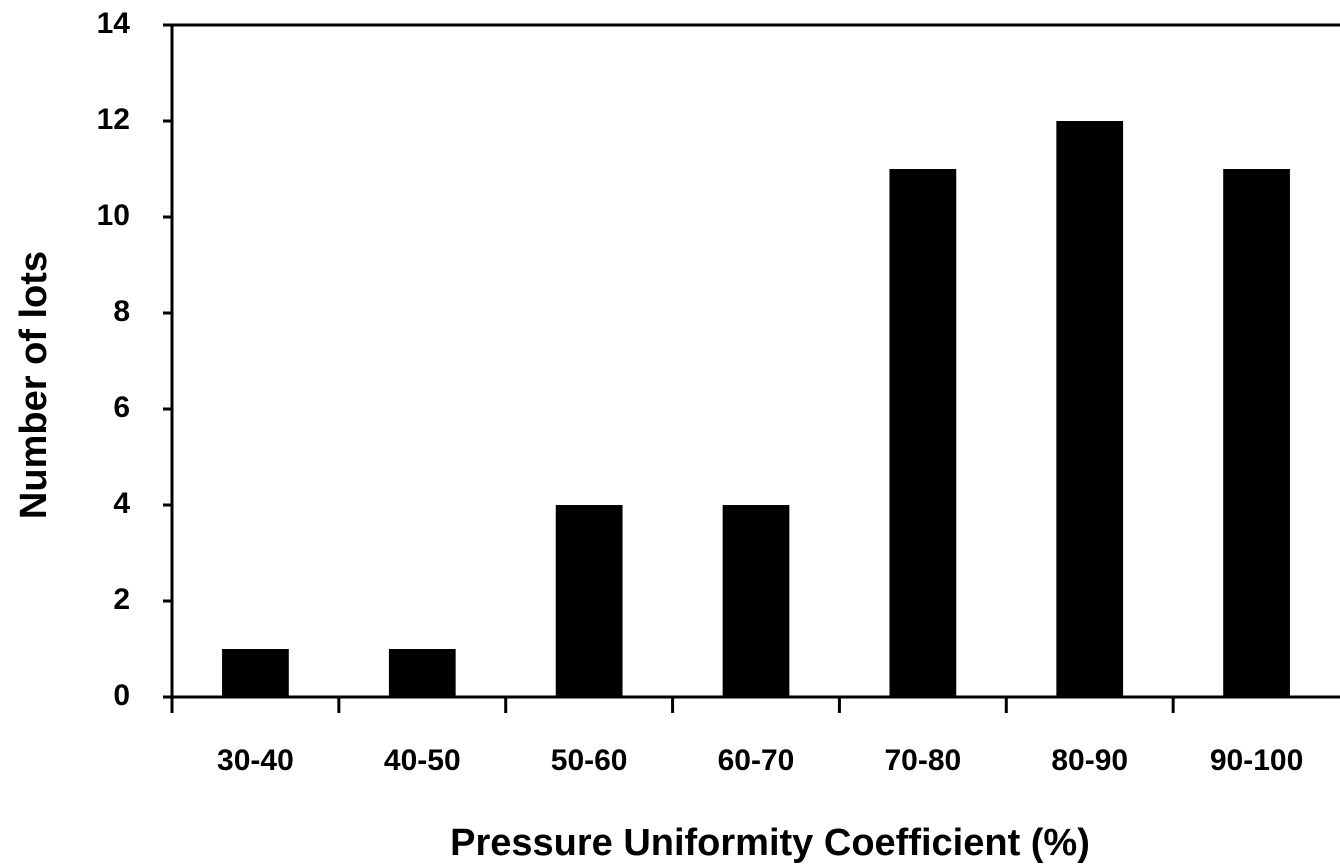 The image size is (1340, 868). What do you see at coordinates (34, 385) in the screenshot?
I see `y-axis-title: Number of lots` at bounding box center [34, 385].